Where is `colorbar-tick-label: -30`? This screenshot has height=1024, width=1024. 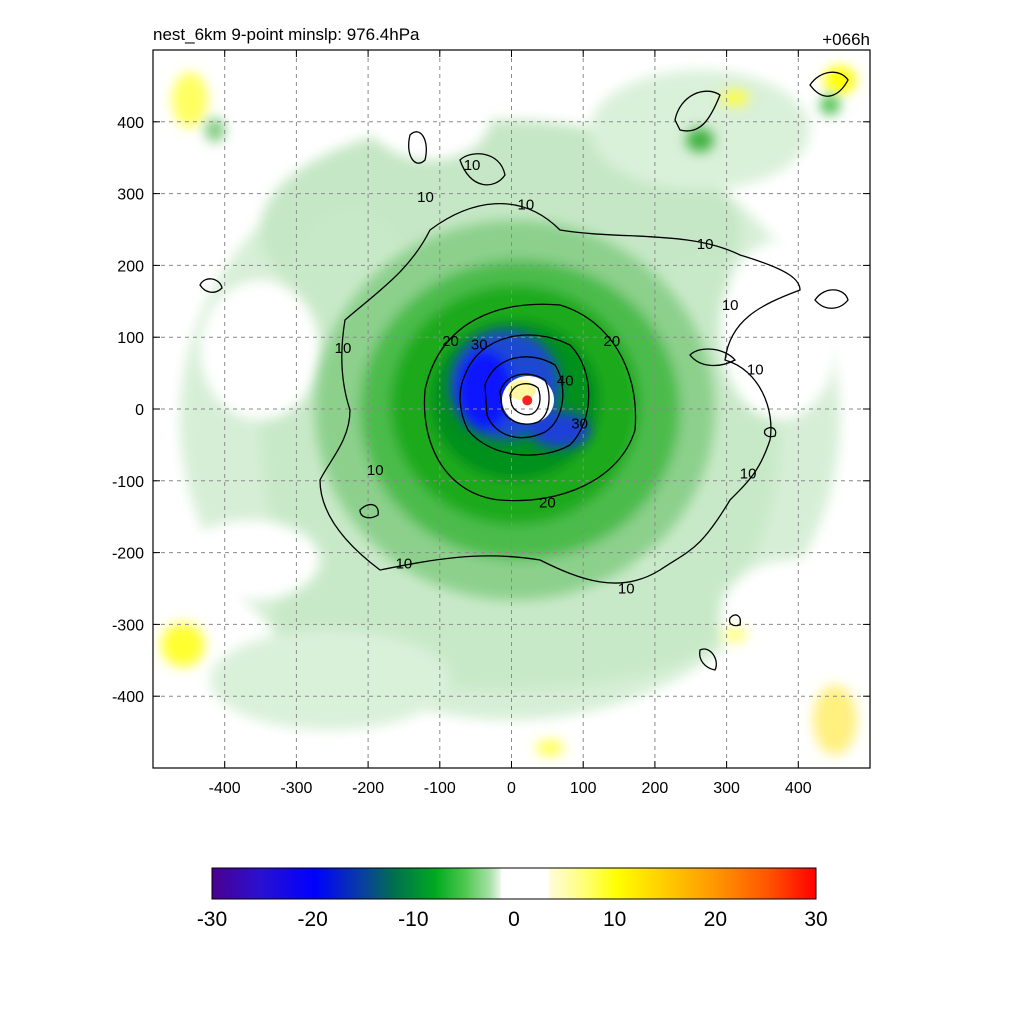
colorbar-tick-label: -30 is located at coordinates (212, 919).